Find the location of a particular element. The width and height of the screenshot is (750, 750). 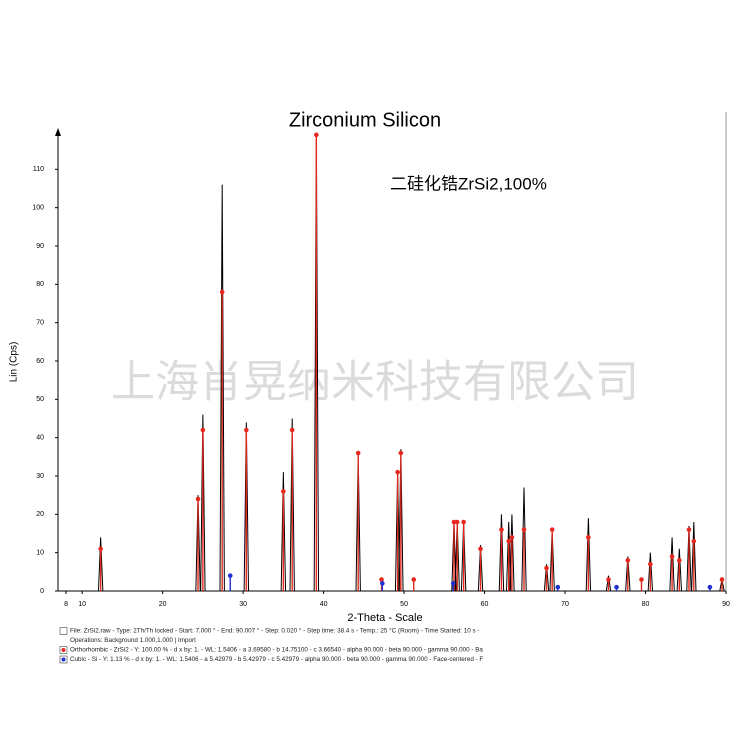

x-tick-label: 80 is located at coordinates (646, 604).